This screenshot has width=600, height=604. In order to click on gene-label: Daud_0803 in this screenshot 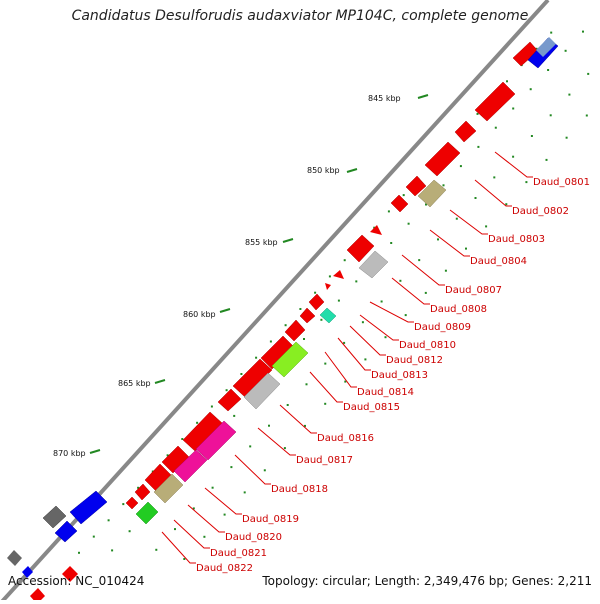, I will do `click(516, 239)`.